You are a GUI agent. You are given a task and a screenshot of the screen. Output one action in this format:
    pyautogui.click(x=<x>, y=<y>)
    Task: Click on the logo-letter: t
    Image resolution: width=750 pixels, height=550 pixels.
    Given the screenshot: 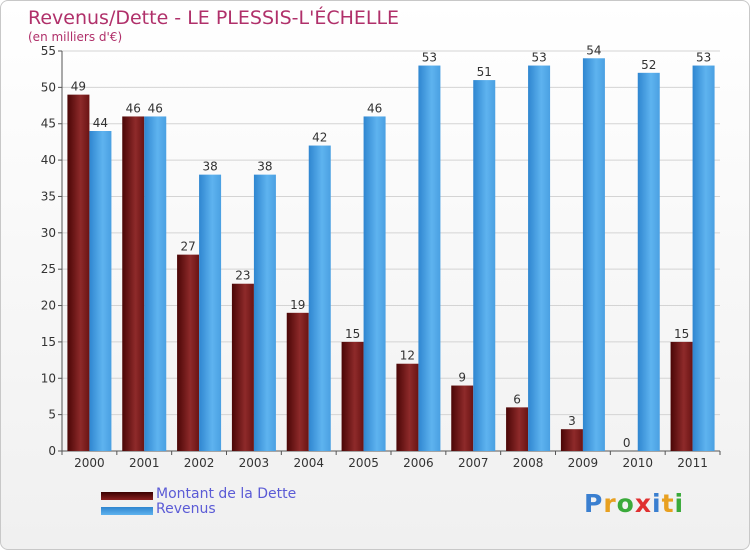 What is the action you would take?
    pyautogui.click(x=668, y=503)
    